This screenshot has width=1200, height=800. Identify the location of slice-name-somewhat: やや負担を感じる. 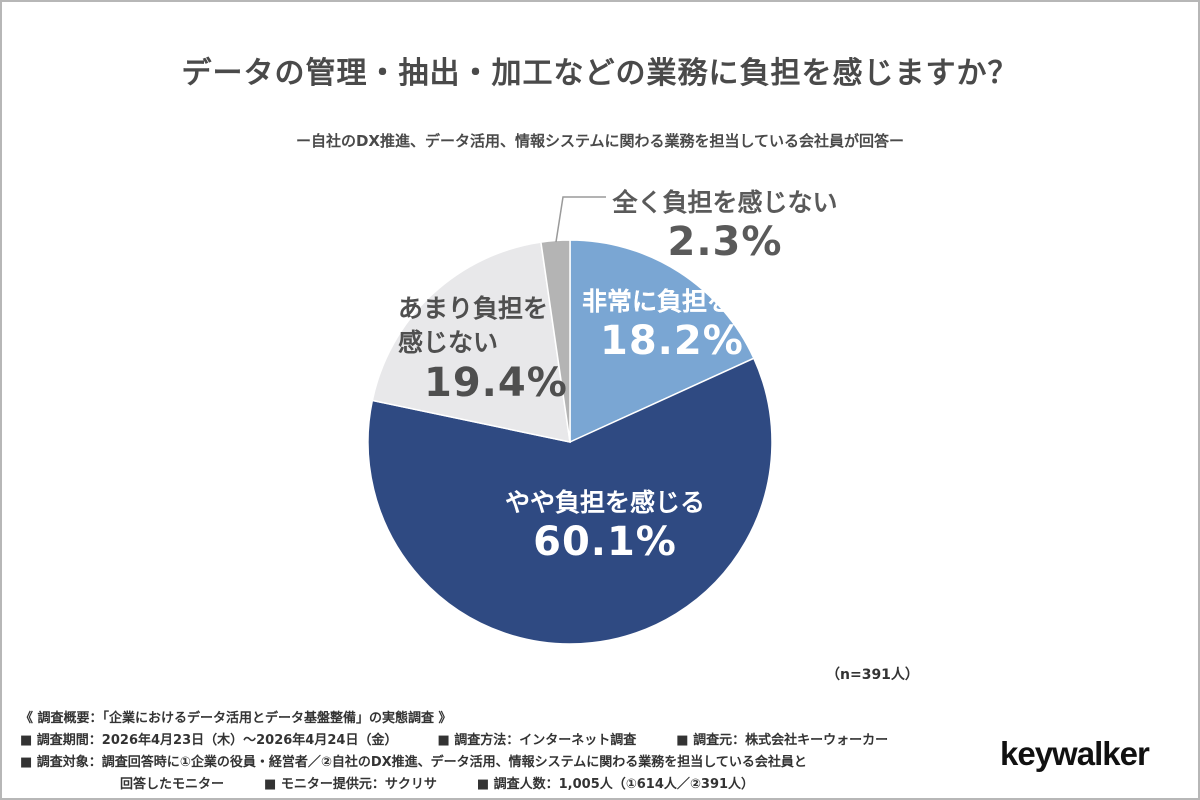
(604, 502).